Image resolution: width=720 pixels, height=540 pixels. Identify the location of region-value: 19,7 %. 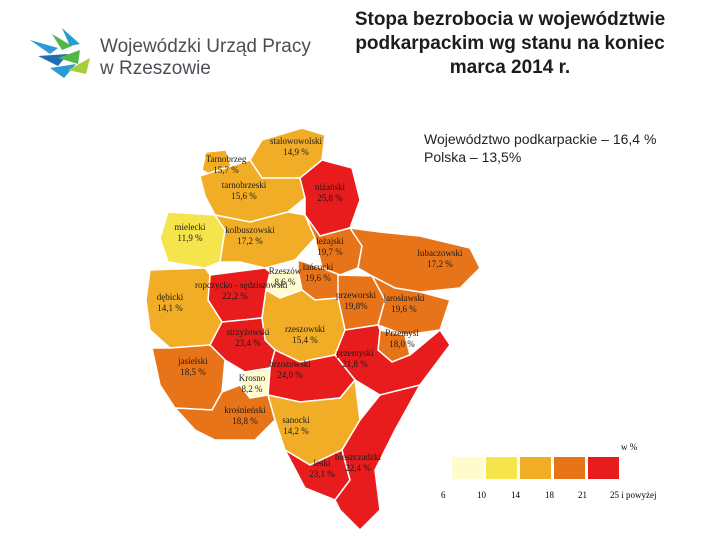
(330, 252).